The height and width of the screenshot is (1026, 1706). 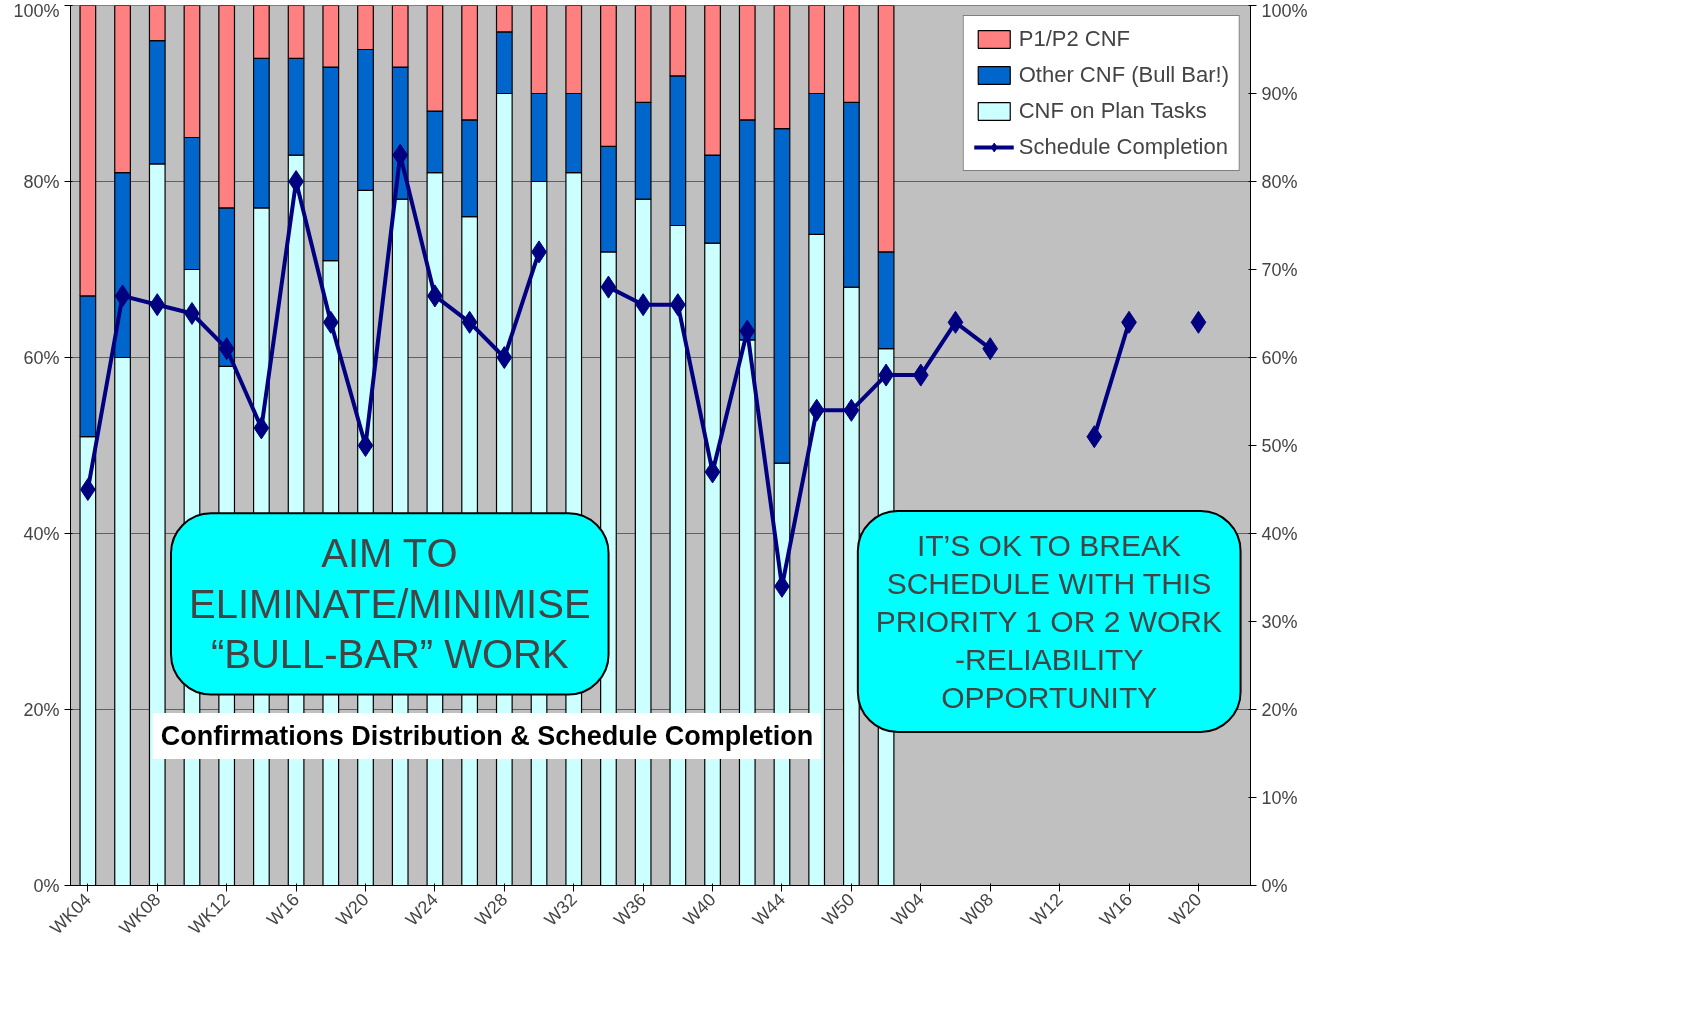 I want to click on y-tick-label: 60%, so click(x=41, y=357).